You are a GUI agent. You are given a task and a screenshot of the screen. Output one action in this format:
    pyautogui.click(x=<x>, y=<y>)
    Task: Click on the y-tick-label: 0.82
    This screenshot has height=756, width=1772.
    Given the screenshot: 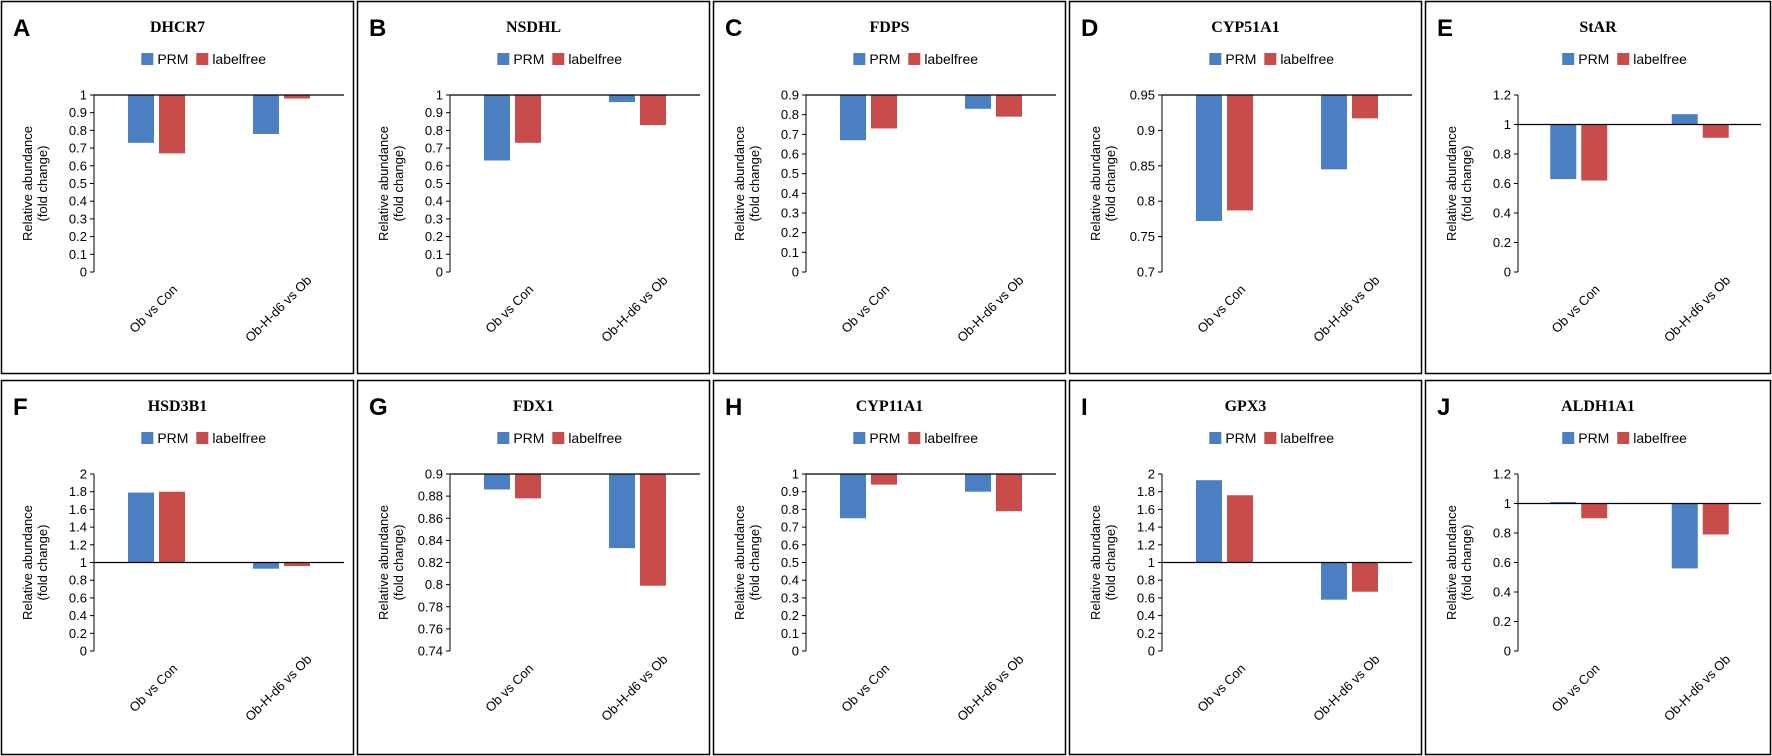 What is the action you would take?
    pyautogui.click(x=430, y=562)
    